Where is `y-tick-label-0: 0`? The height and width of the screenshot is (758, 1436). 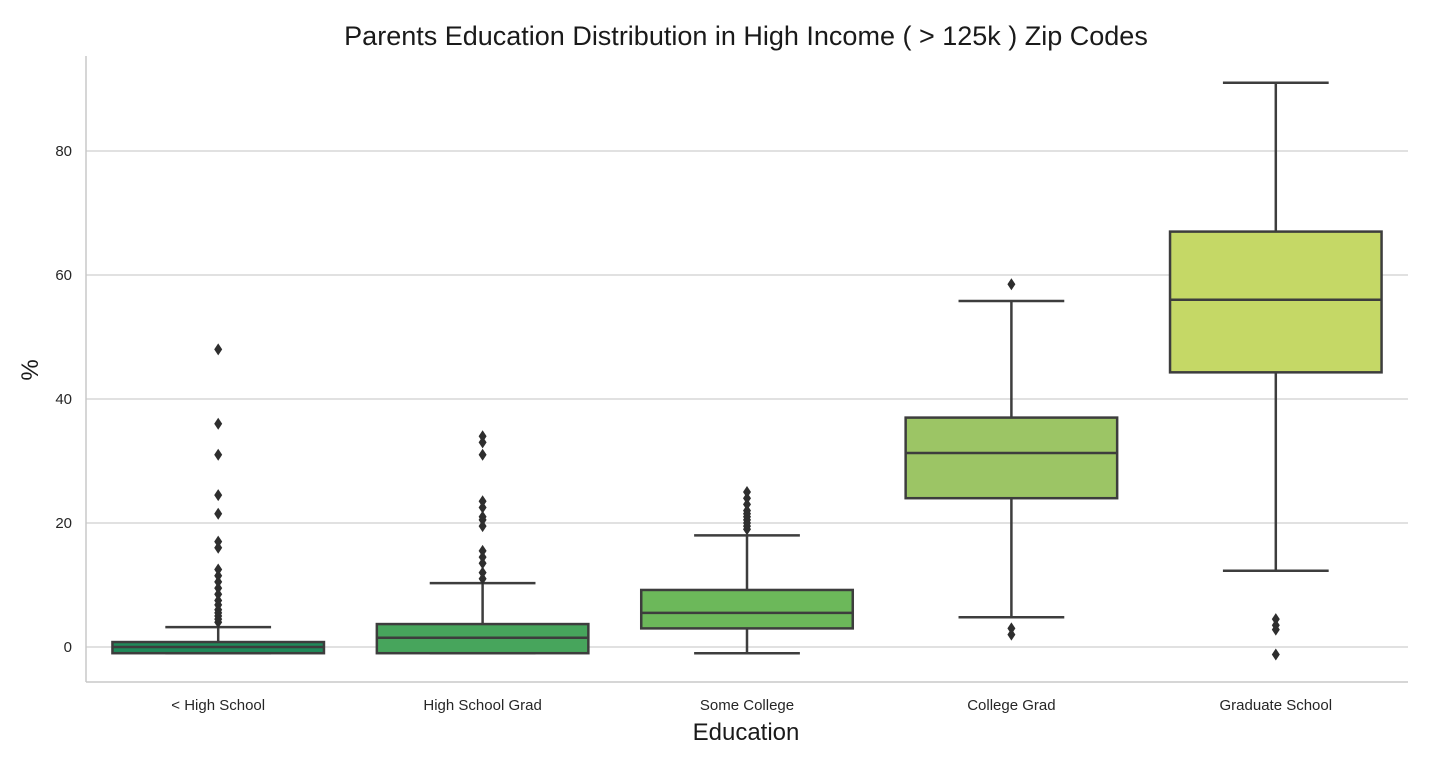 y-tick-label-0: 0 is located at coordinates (68, 647).